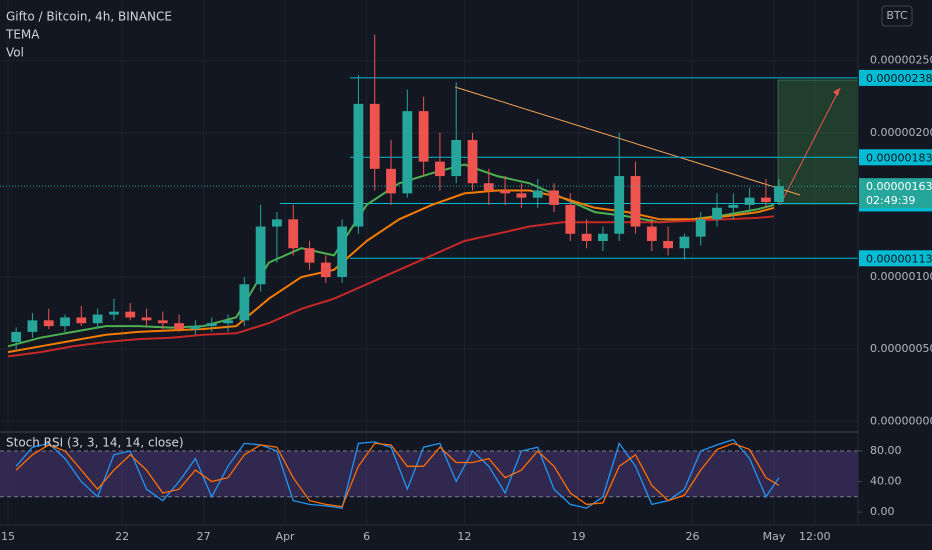 The width and height of the screenshot is (932, 550). What do you see at coordinates (901, 132) in the screenshot?
I see `y-tick-label: 0.00000200` at bounding box center [901, 132].